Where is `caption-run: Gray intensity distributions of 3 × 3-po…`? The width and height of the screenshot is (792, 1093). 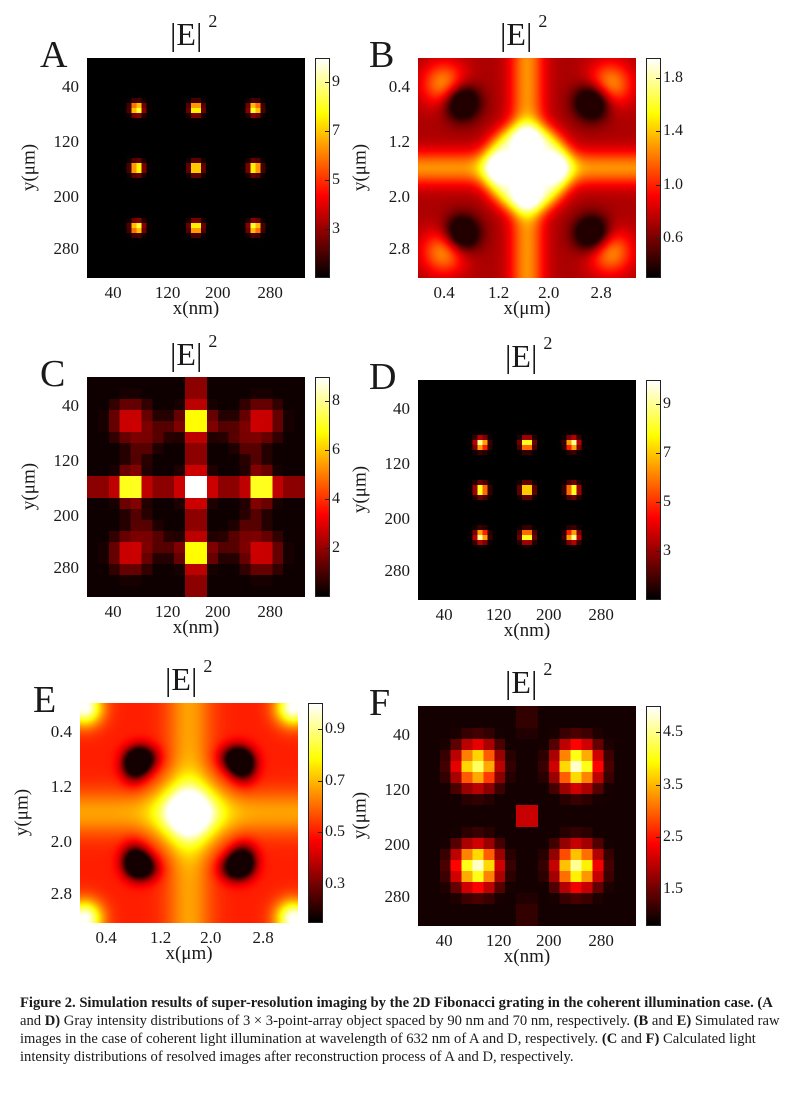
caption-run: Gray intensity distributions of 3 × 3-po… is located at coordinates (347, 1021).